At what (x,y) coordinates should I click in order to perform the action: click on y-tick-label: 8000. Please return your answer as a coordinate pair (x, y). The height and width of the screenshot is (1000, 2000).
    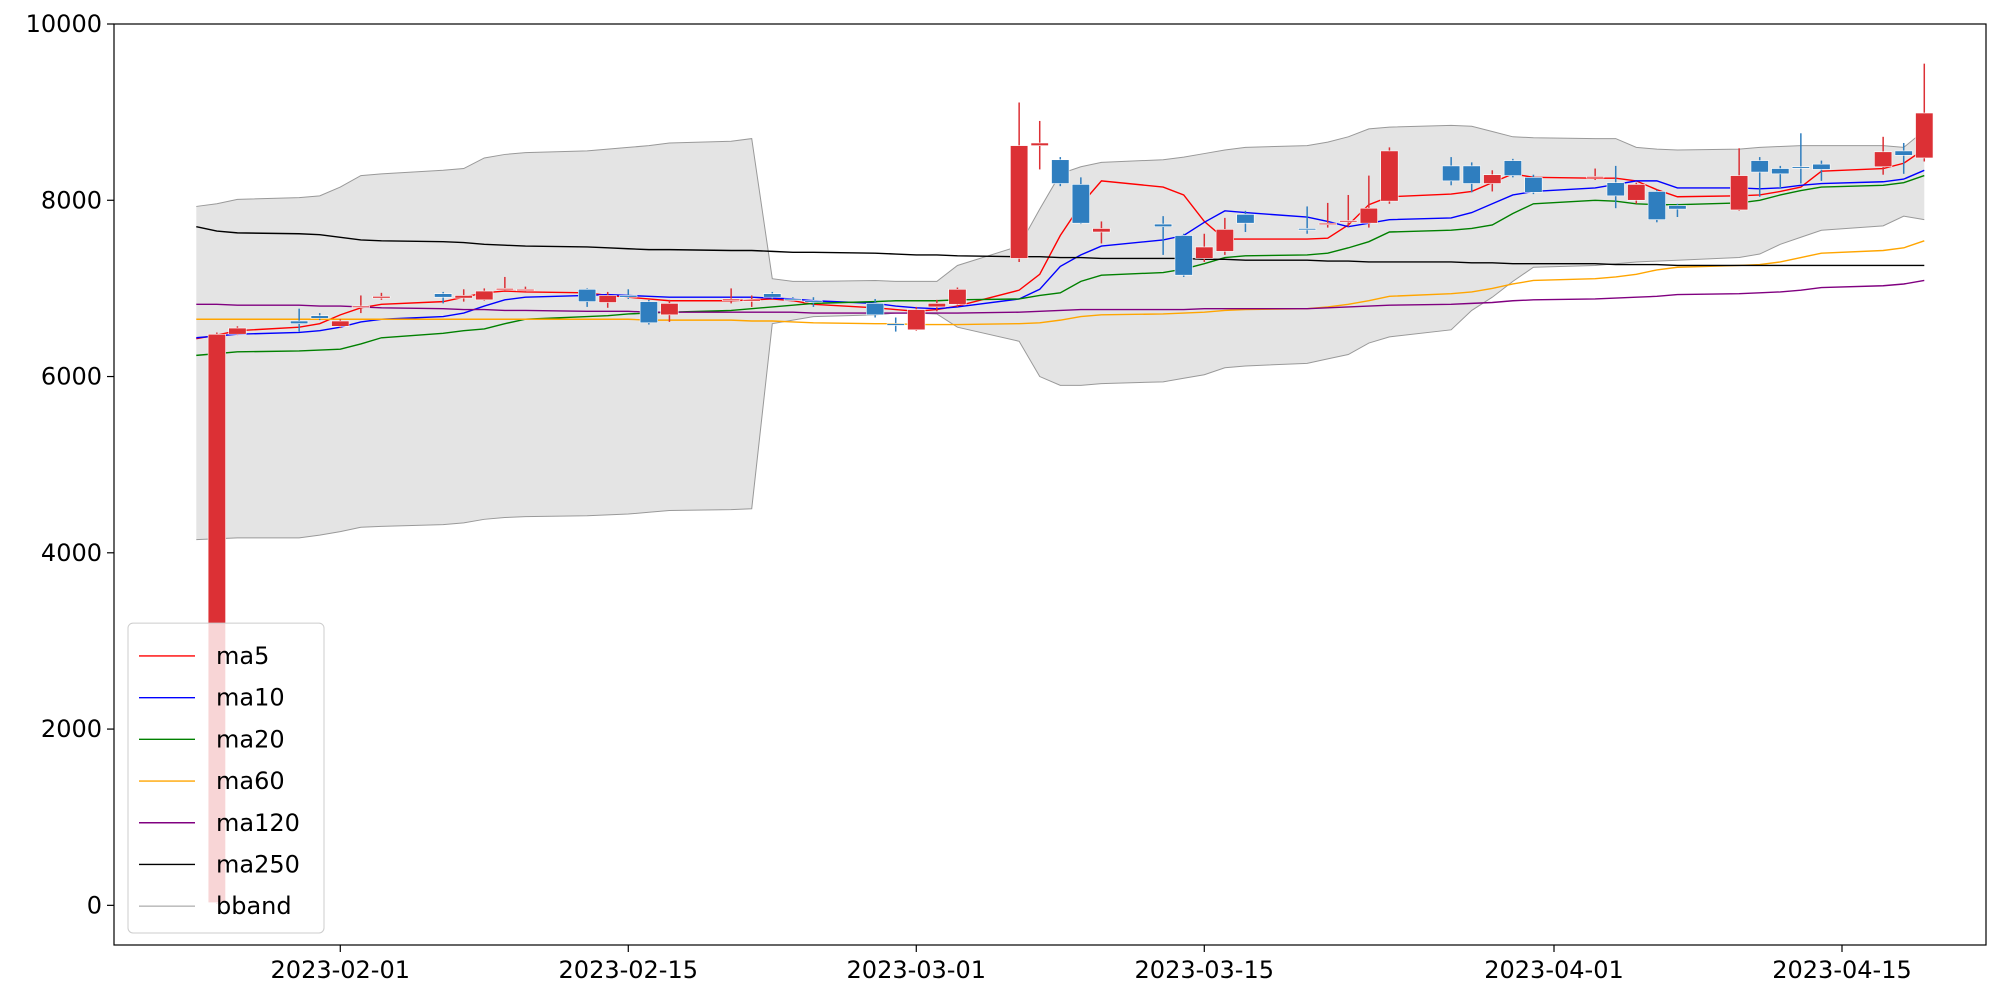
    Looking at the image, I should click on (71, 200).